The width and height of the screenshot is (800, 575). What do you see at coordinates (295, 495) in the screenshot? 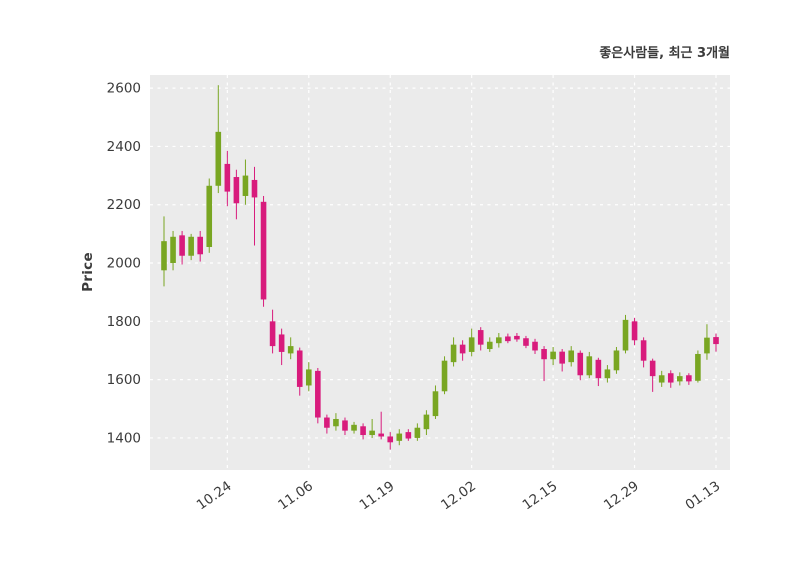
I see `x-tick-label: 11.06` at bounding box center [295, 495].